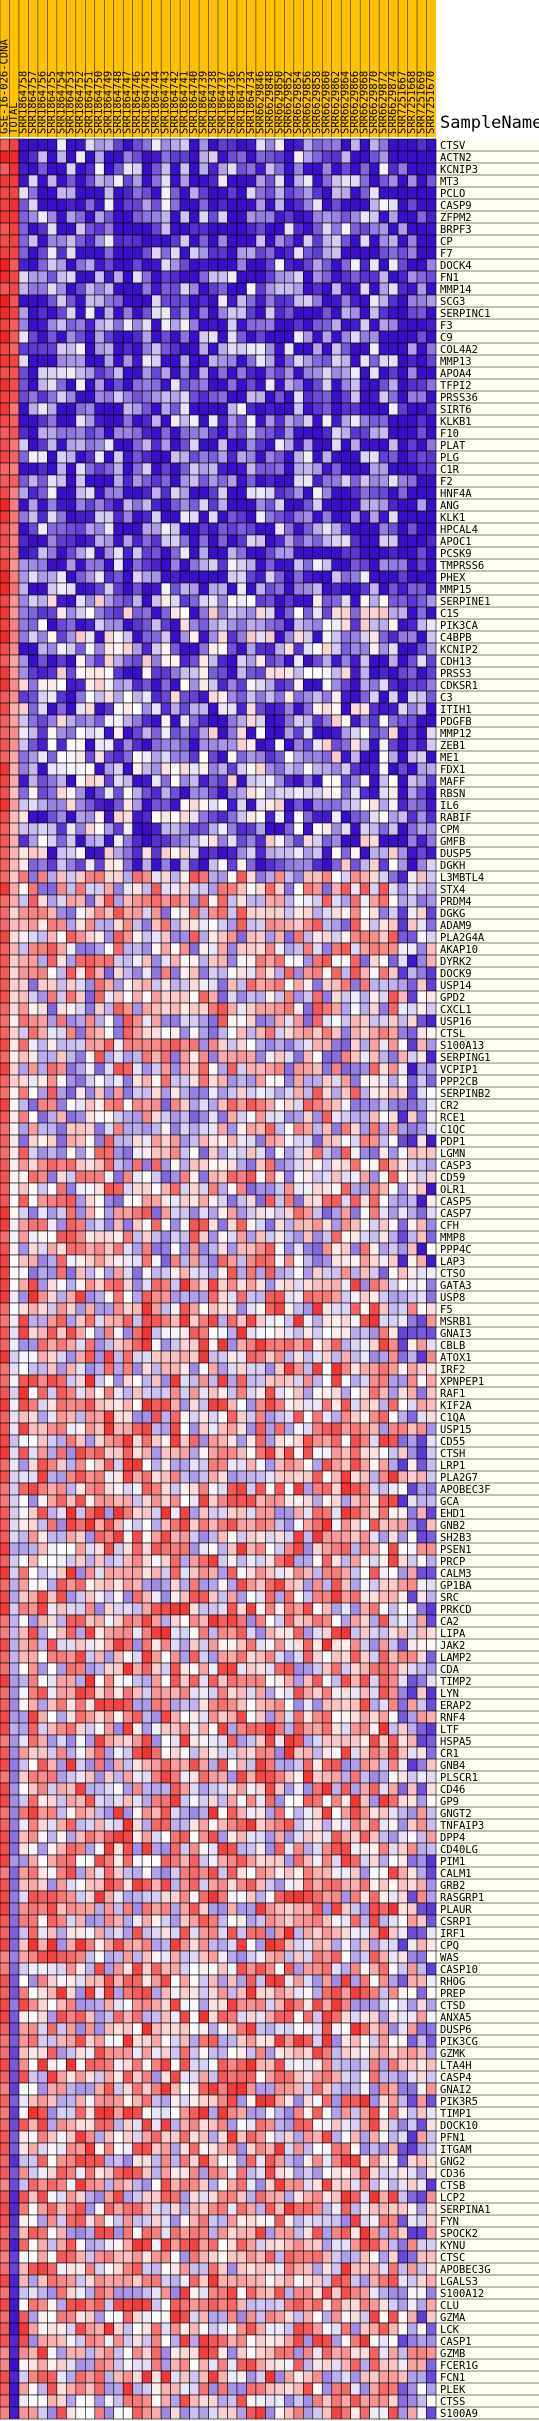 This screenshot has height=2421, width=539. What do you see at coordinates (412, 102) in the screenshot?
I see `column-label: SRR7251668` at bounding box center [412, 102].